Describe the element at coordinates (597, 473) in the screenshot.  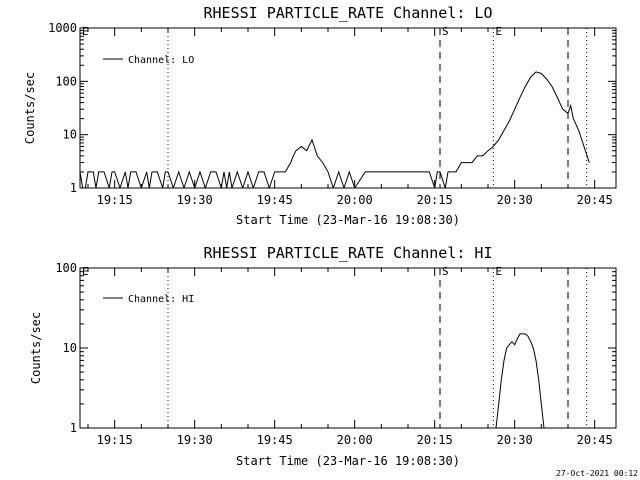
I see `timestamp: 27-Oct-2021 00:12` at that location.